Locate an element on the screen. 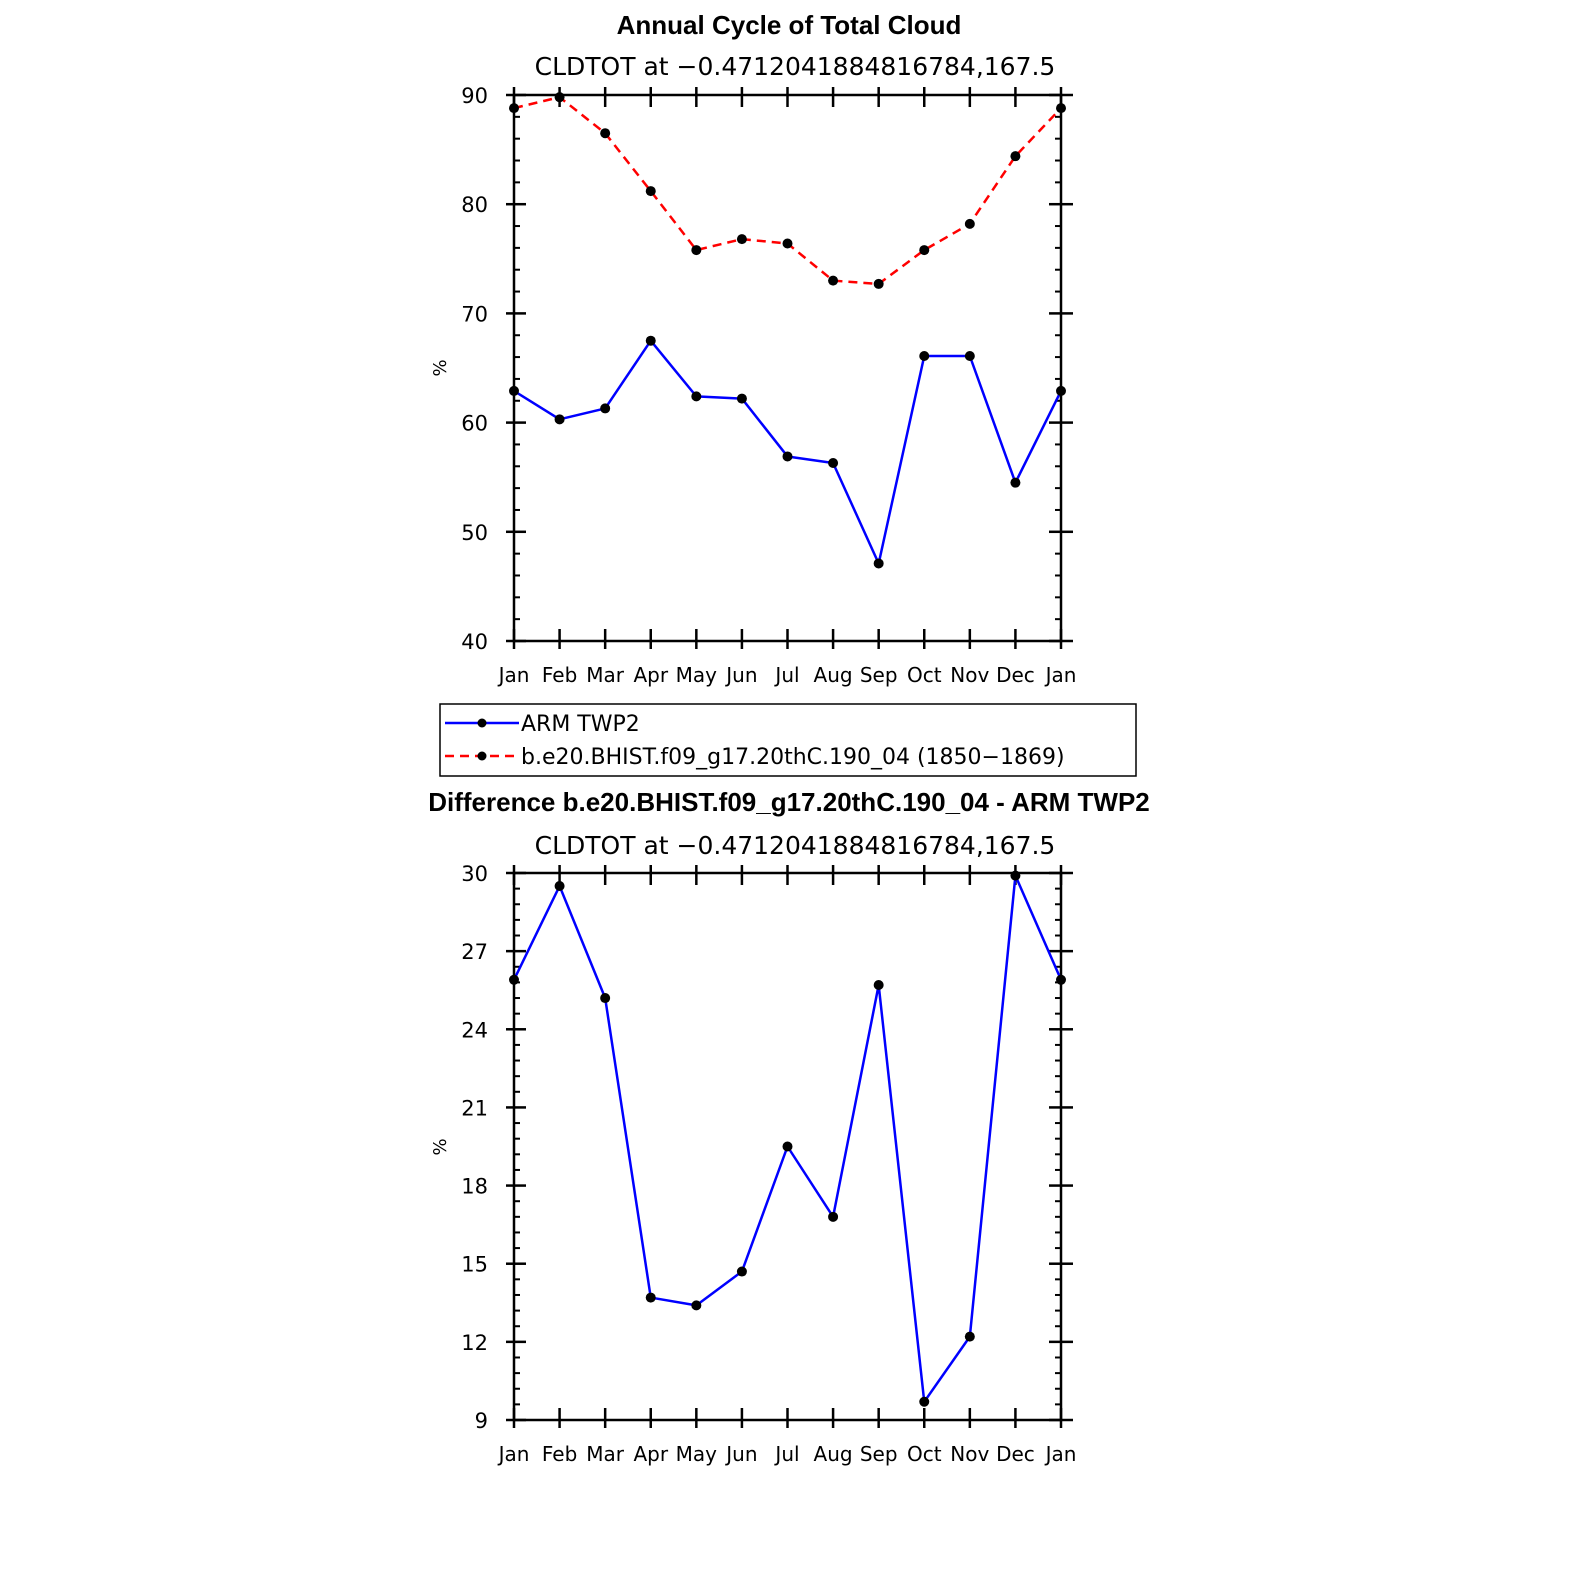 This screenshot has width=1574, height=1574. y-tick-label: 27 is located at coordinates (474, 952).